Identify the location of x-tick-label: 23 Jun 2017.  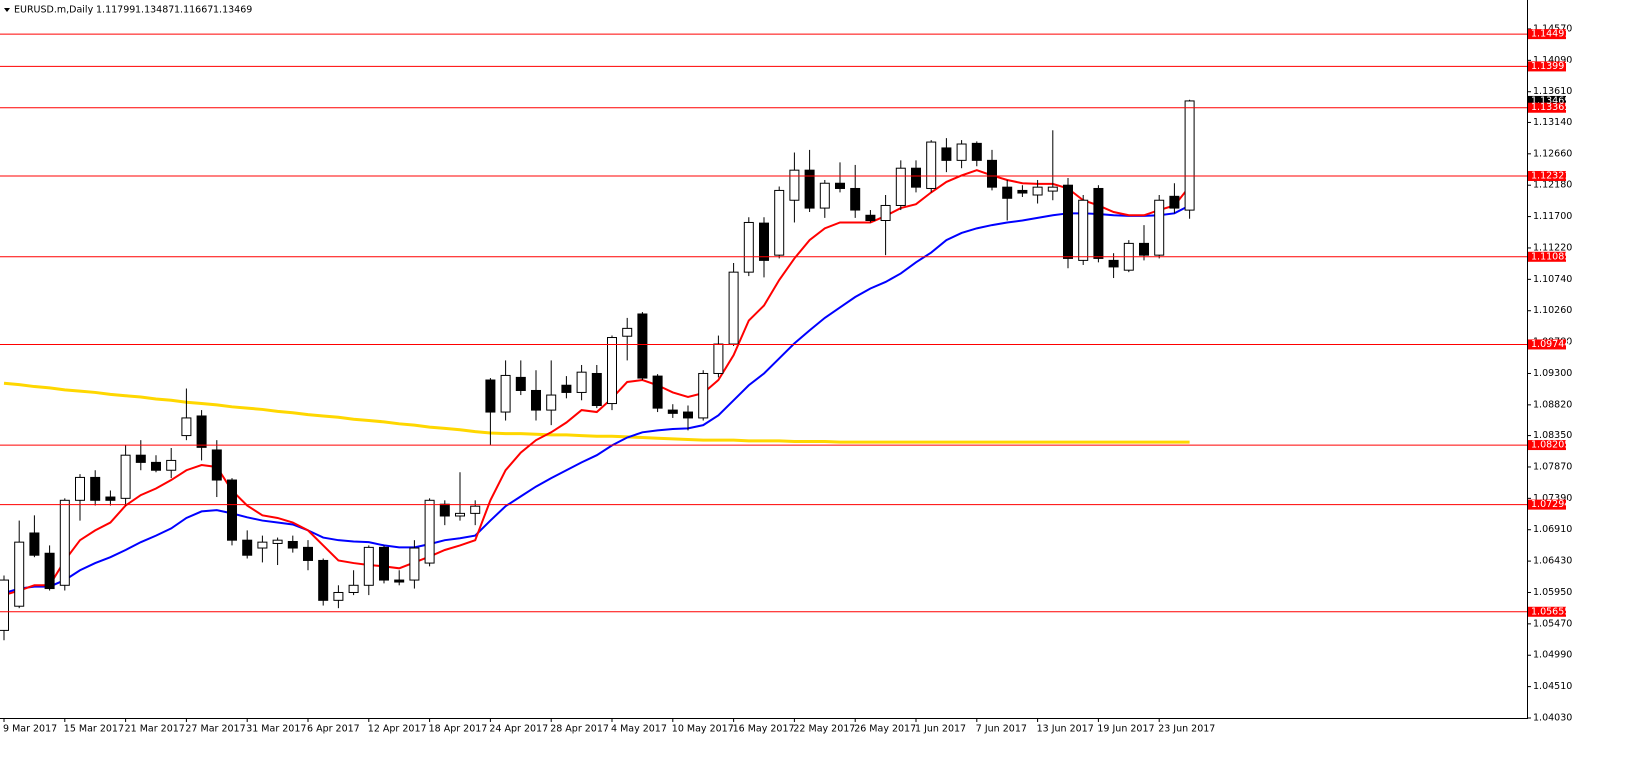
(1186, 729).